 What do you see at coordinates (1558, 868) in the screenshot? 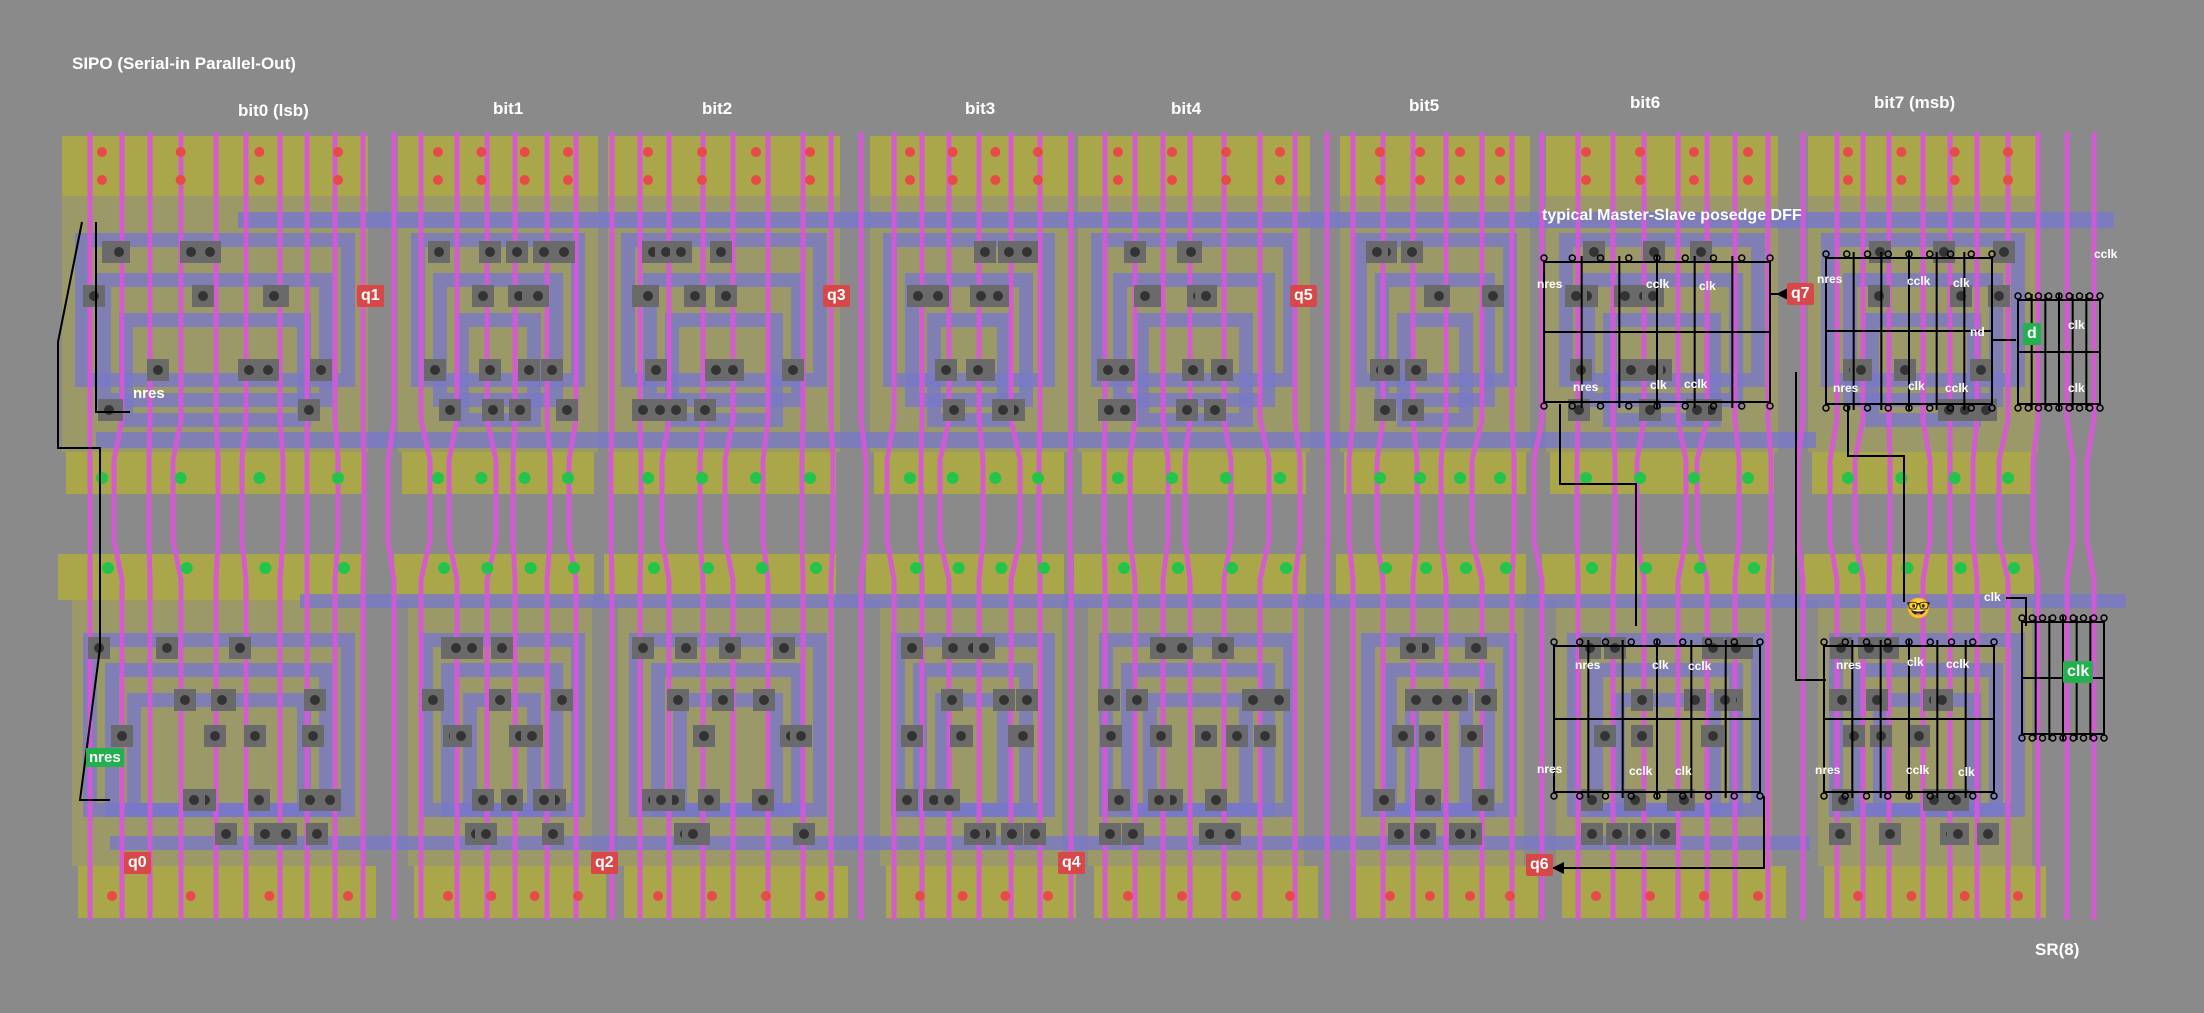
I see `arrow-head` at bounding box center [1558, 868].